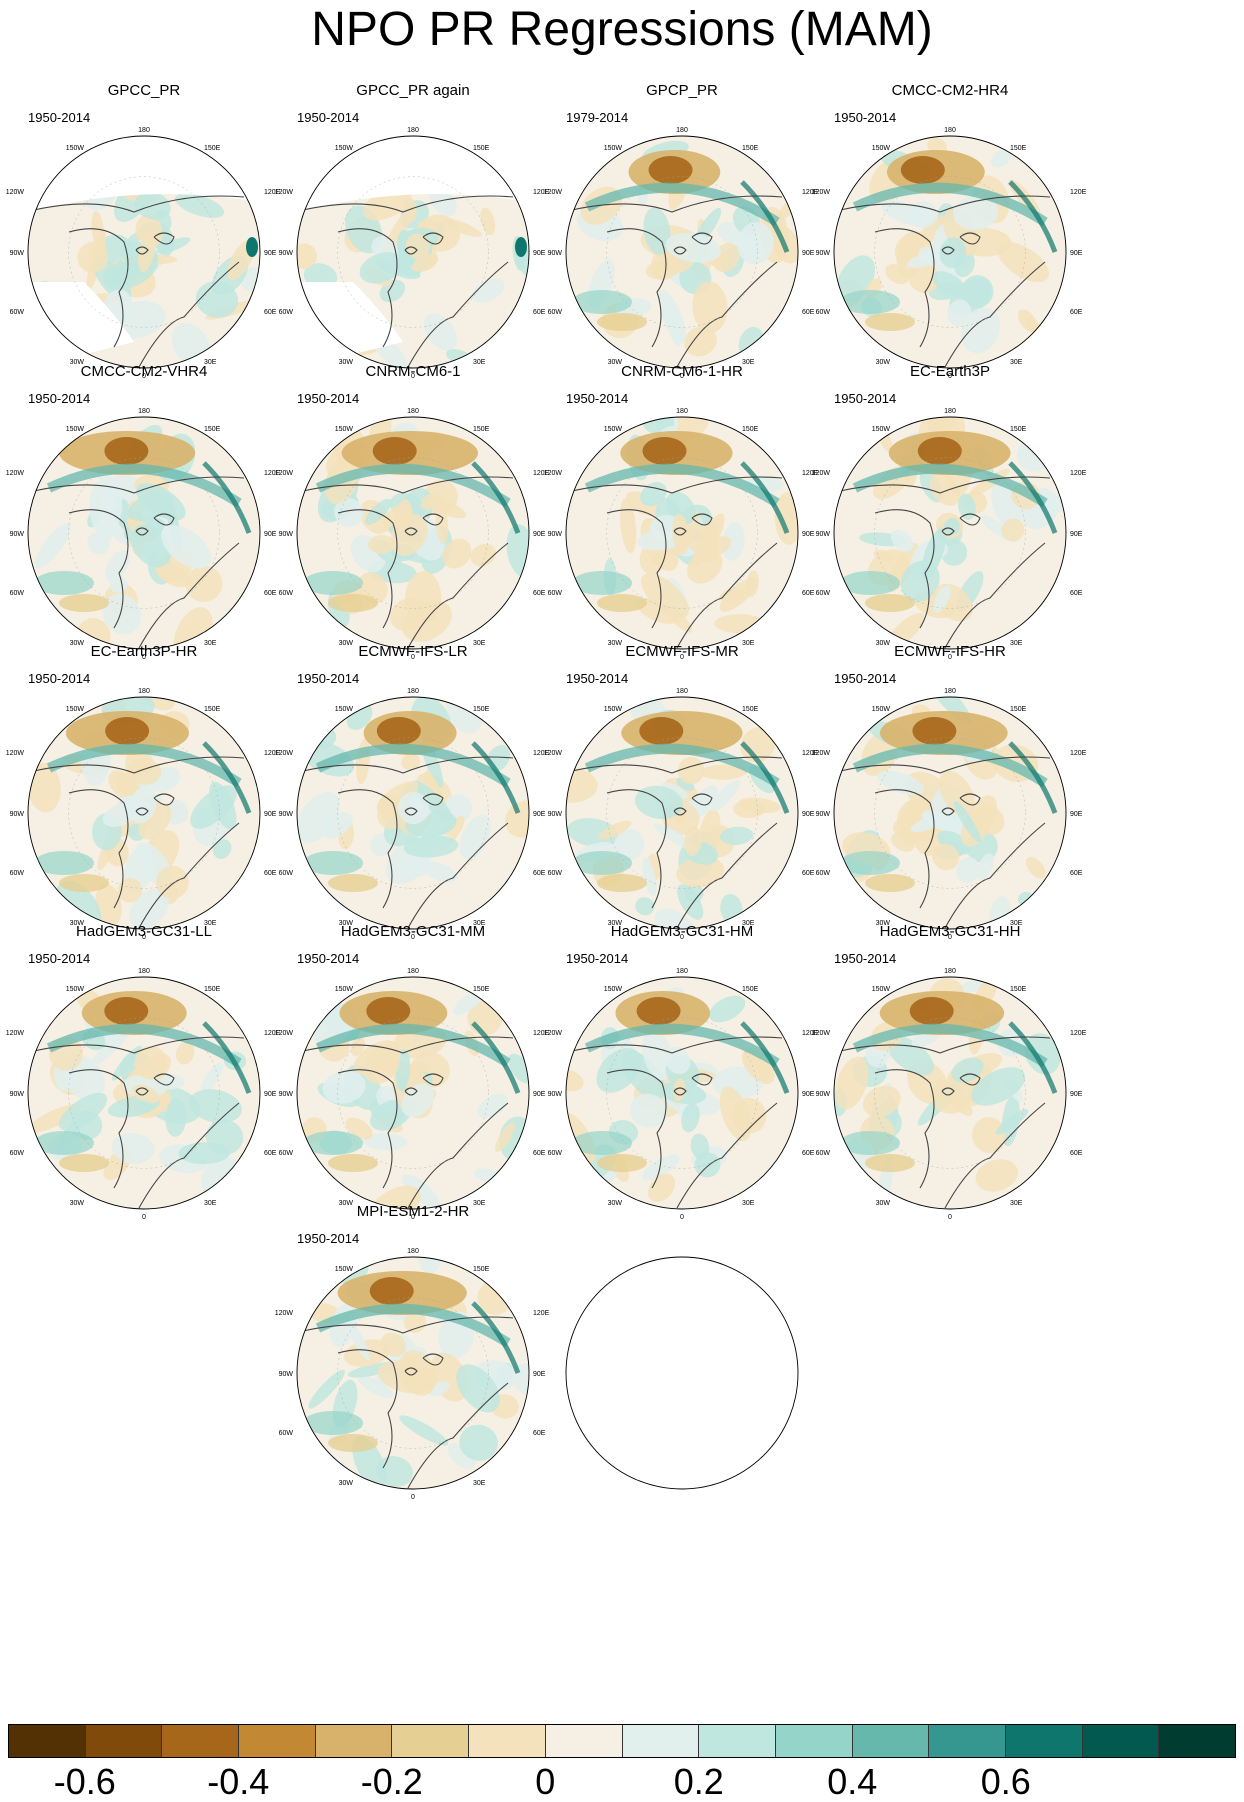 This screenshot has width=1244, height=1802. I want to click on panel-title: ECMWF-IFS-MR, so click(682, 651).